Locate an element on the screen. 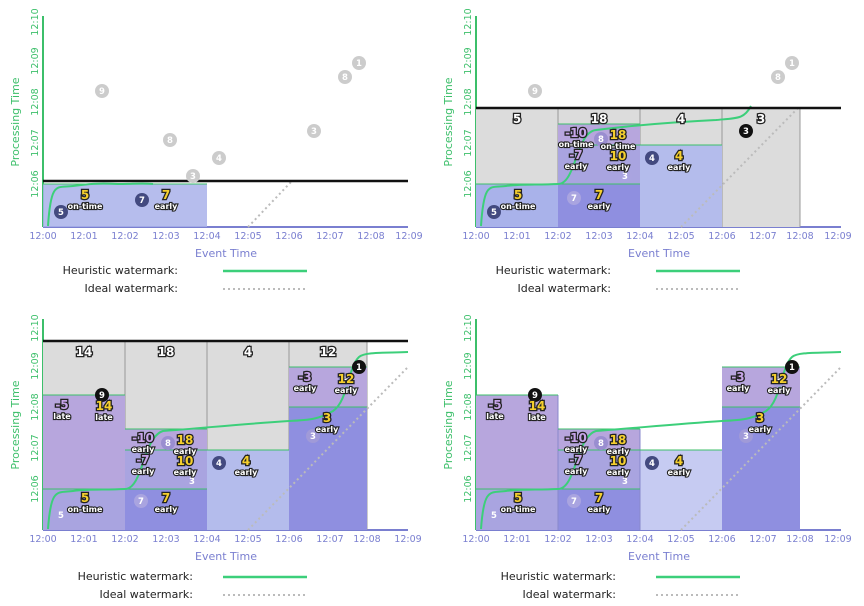  y-tick-labels: 12:06 12:07 12:08 12:09 12:10 is located at coordinates (35, 408).